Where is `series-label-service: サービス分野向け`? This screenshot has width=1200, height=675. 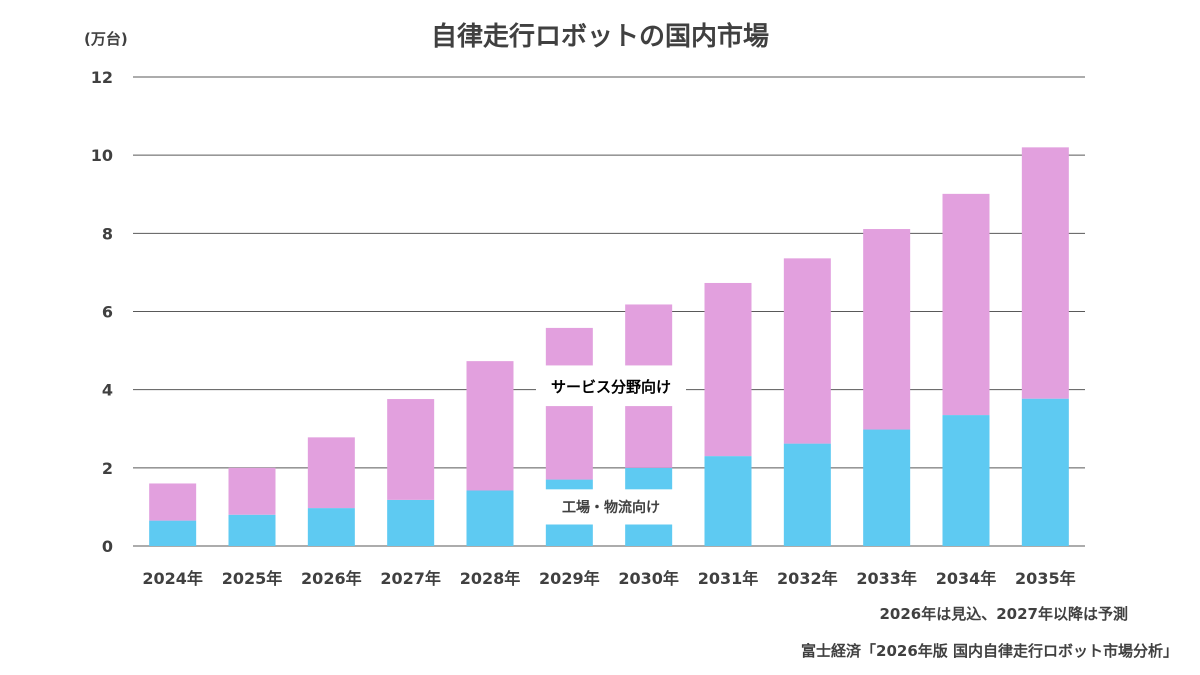
series-label-service: サービス分野向け is located at coordinates (611, 387).